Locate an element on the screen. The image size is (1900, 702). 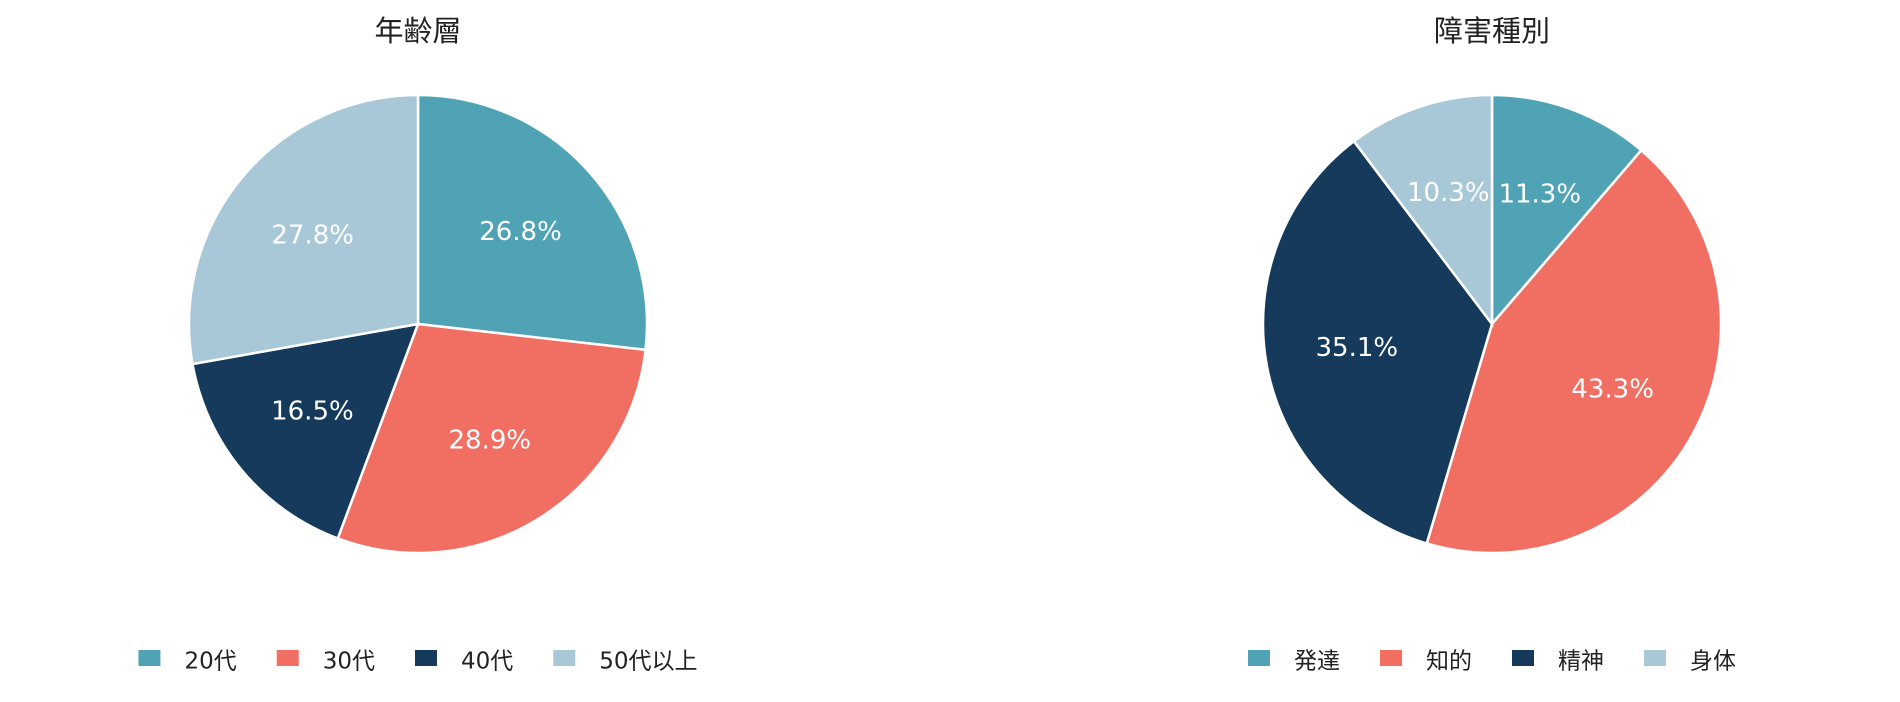
legend-label: 50代以上 is located at coordinates (648, 662).